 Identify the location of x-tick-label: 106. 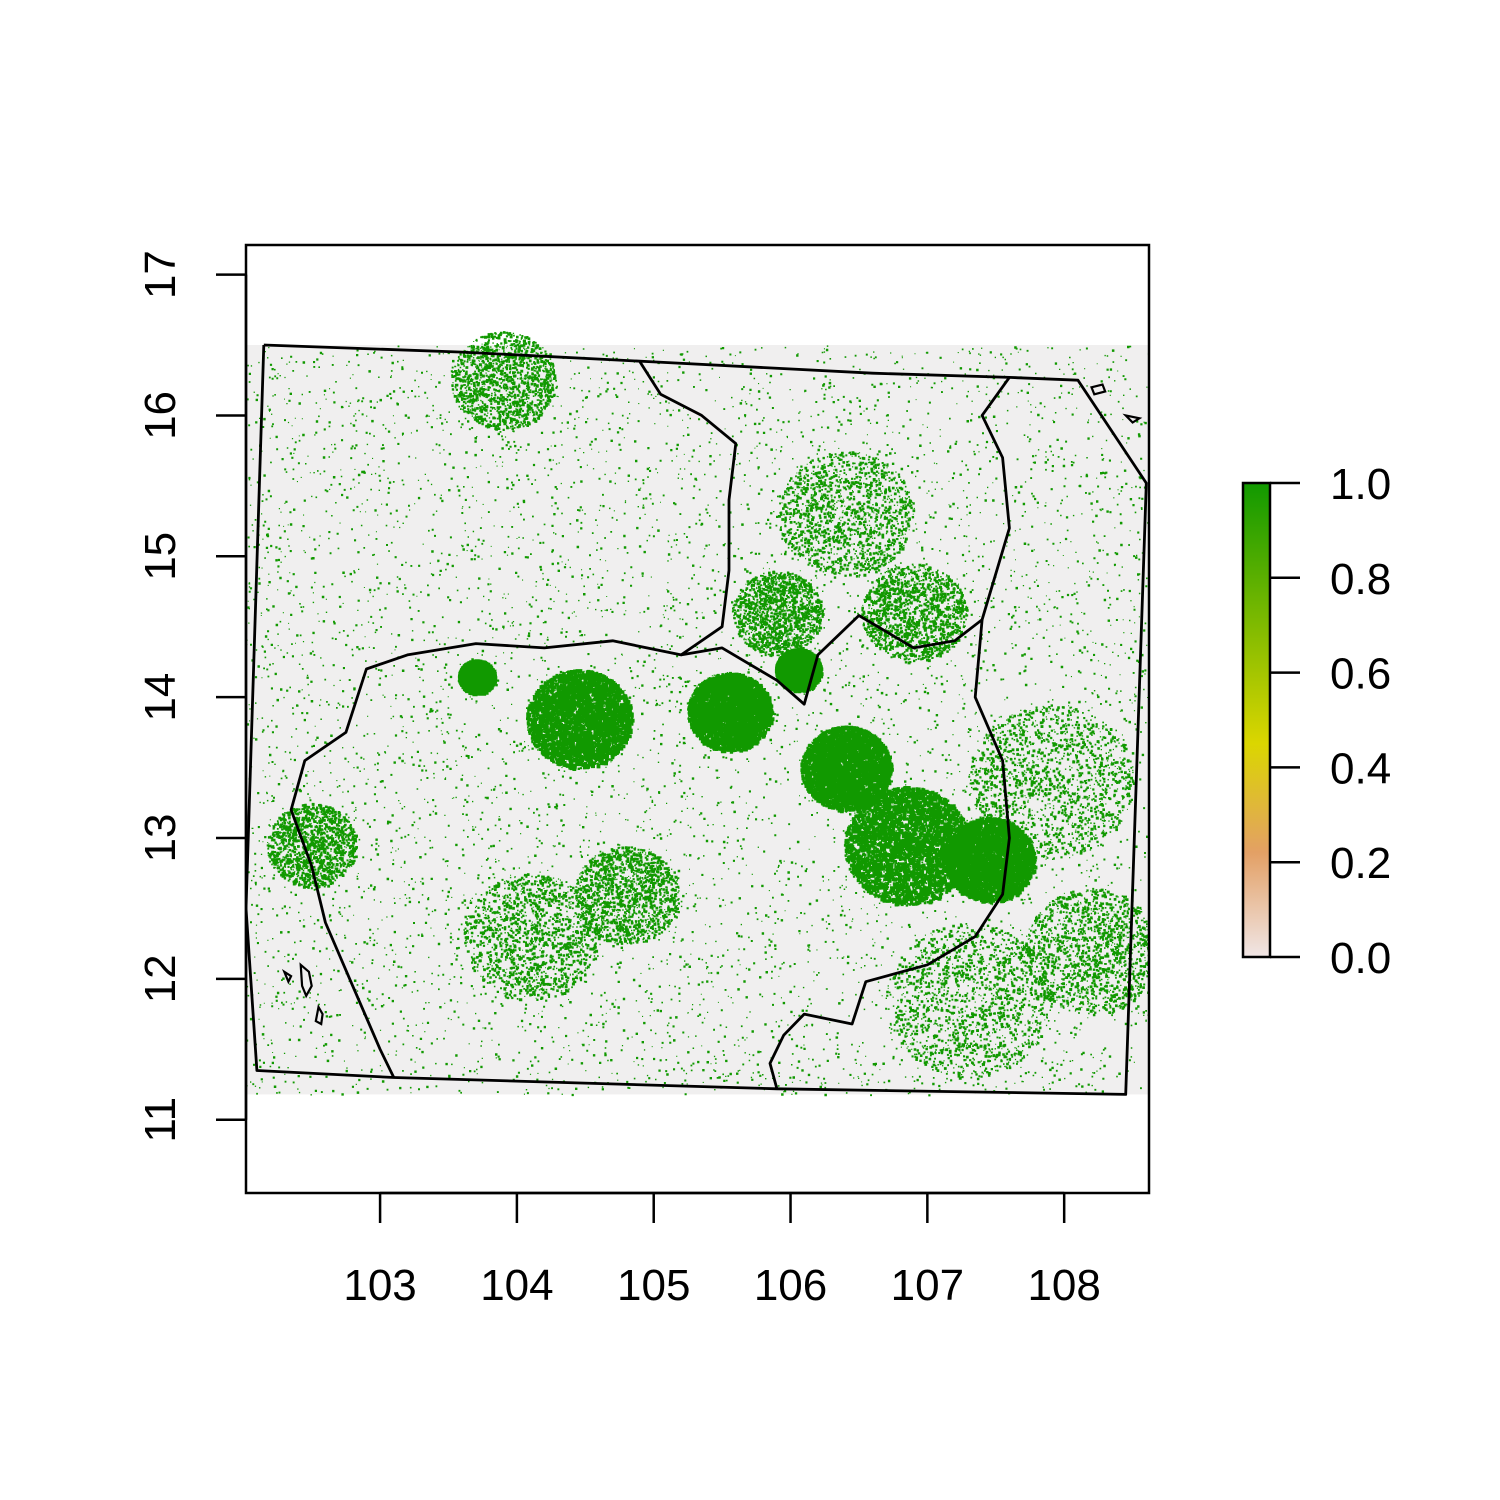
(790, 1285).